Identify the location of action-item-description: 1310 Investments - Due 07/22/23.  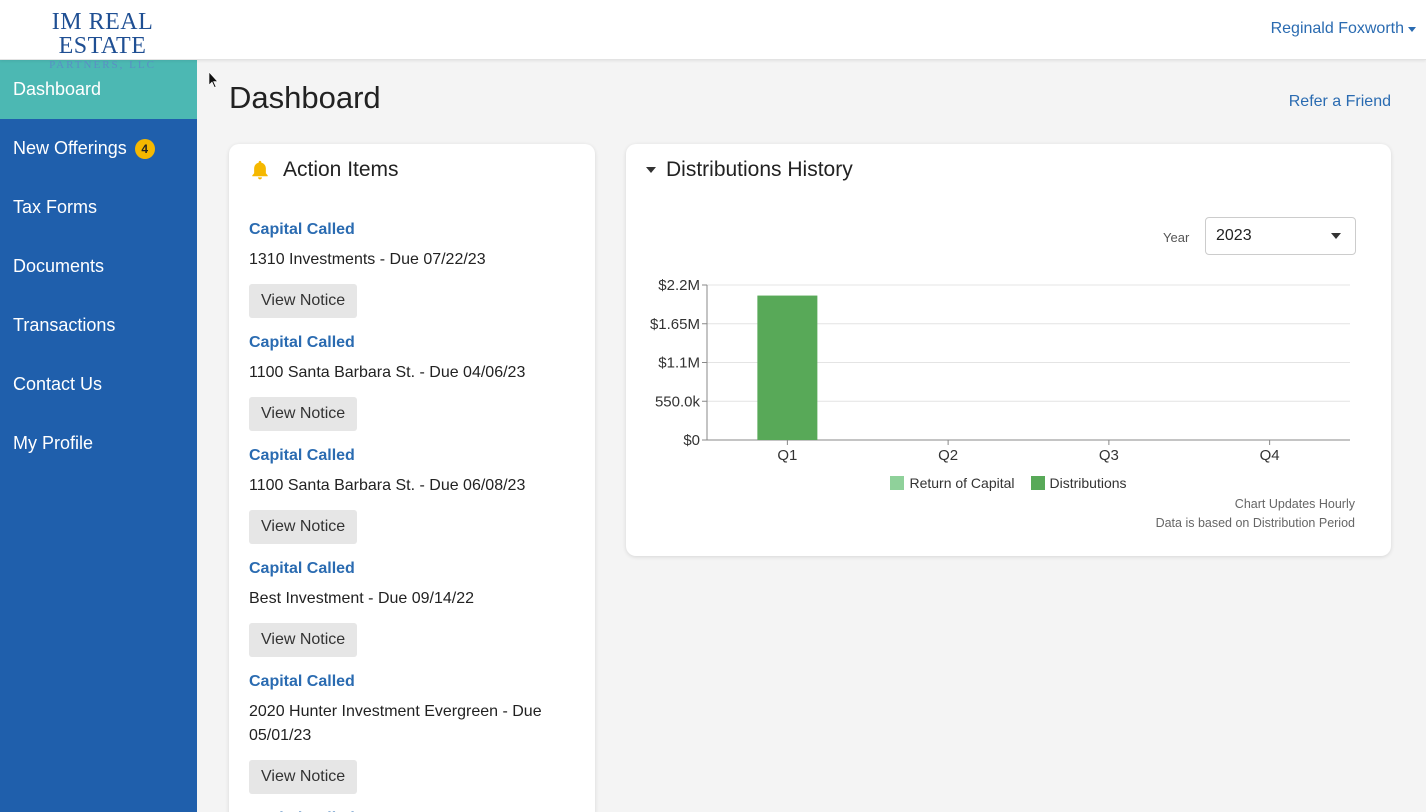
(367, 259).